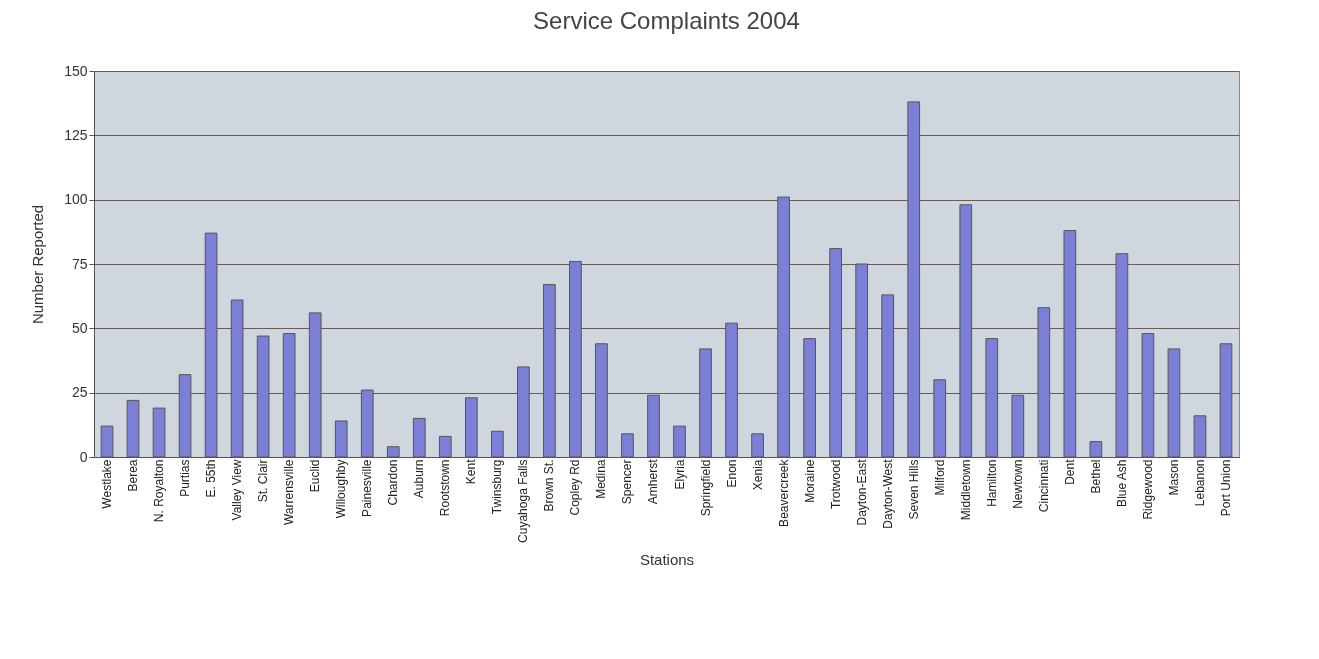 The image size is (1319, 659). I want to click on x-tick-label: Dent, so click(1069, 471).